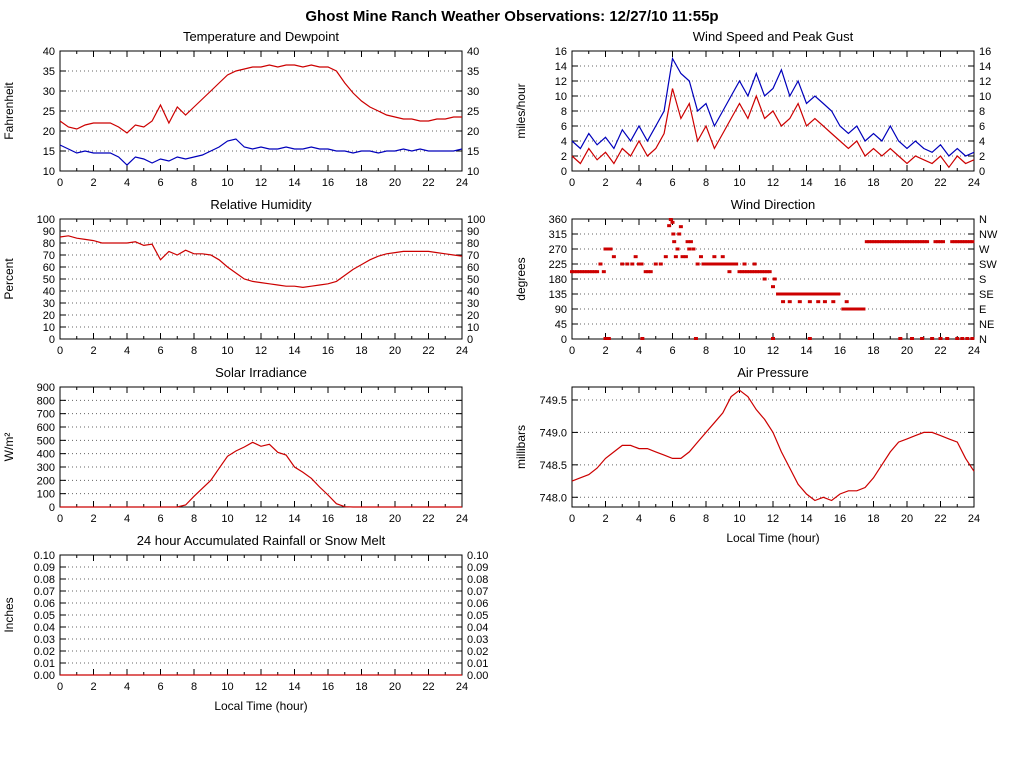  What do you see at coordinates (428, 183) in the screenshot?
I see `svg-text: 22` at bounding box center [428, 183].